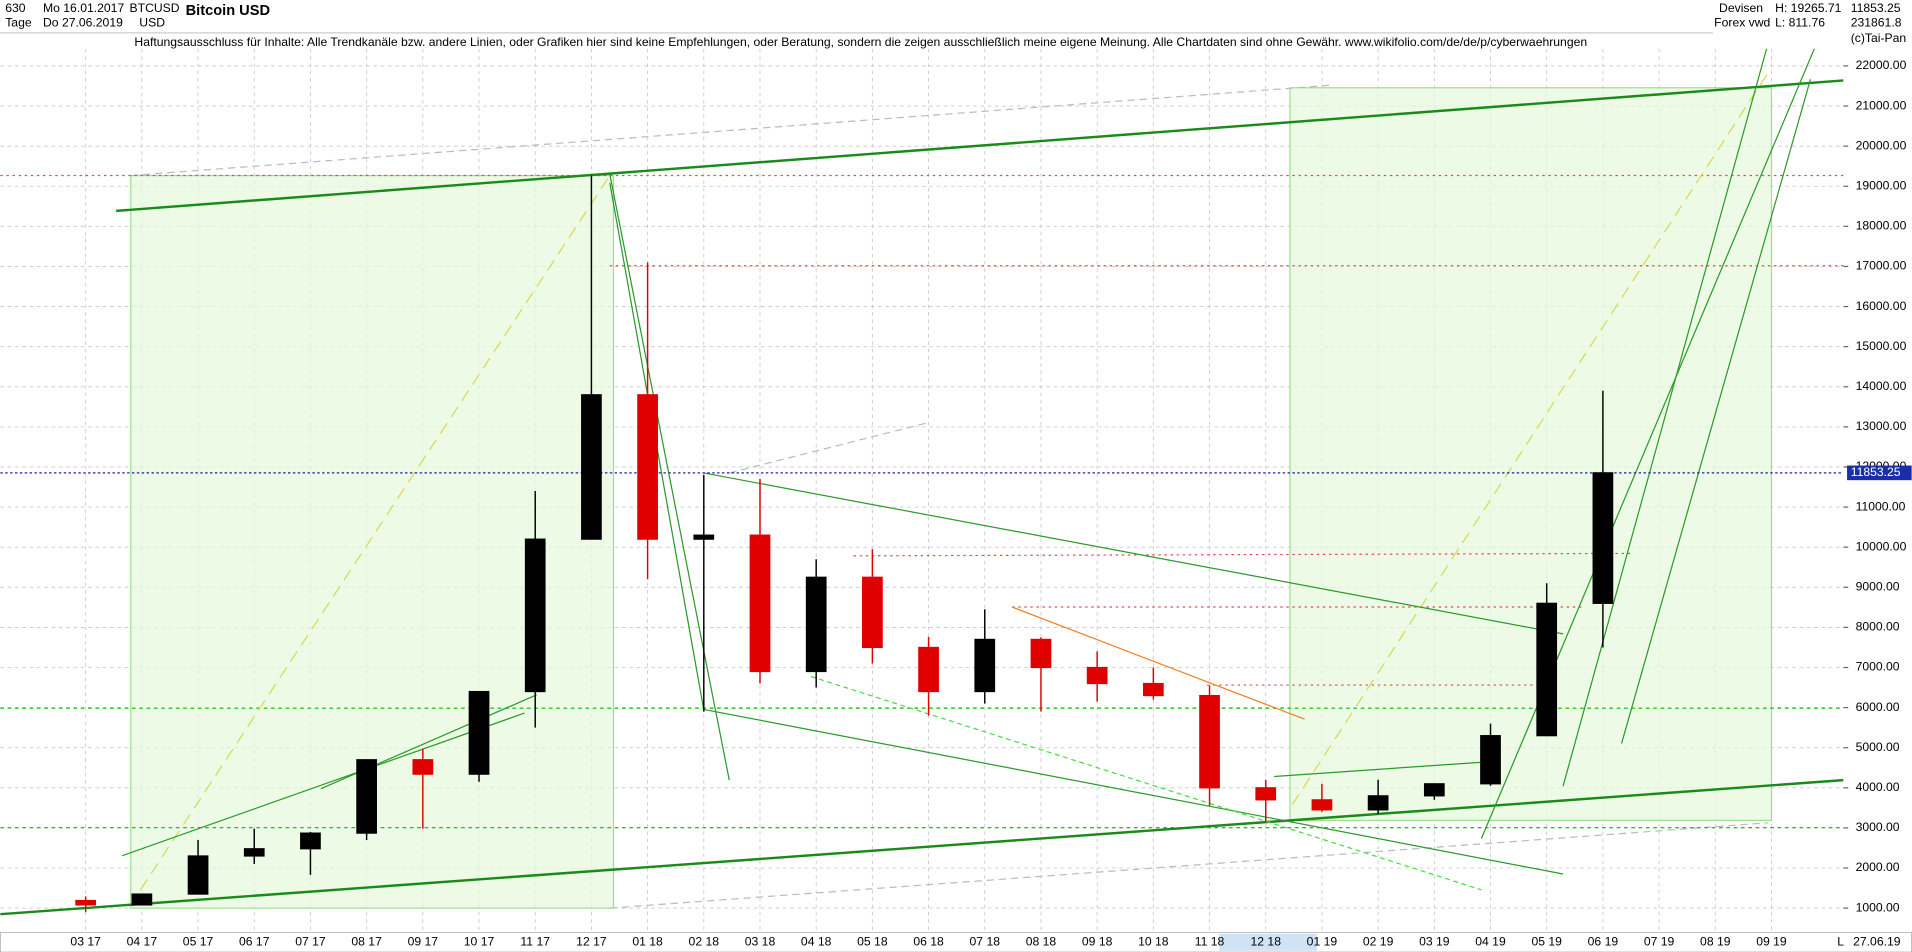  Describe the element at coordinates (1097, 941) in the screenshot. I see `x-tick-label: 09 18` at that location.